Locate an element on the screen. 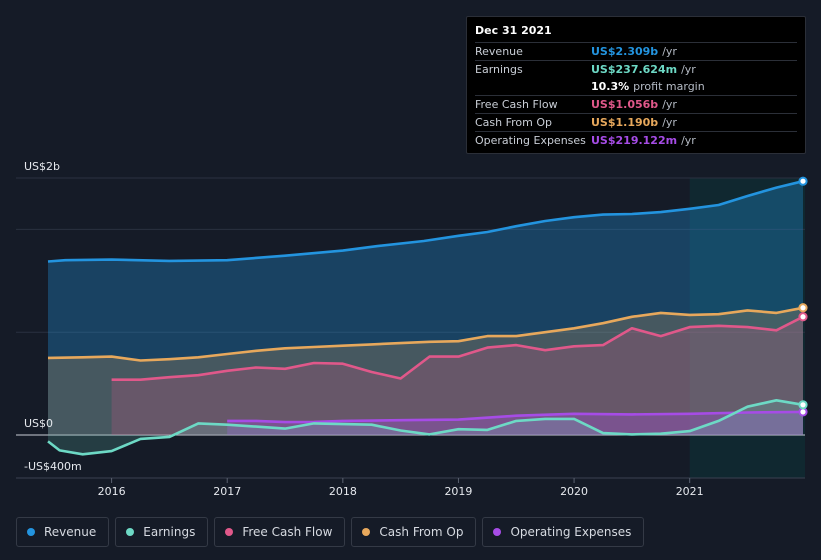 The height and width of the screenshot is (560, 821). x-tick-label: 2021 is located at coordinates (690, 491).